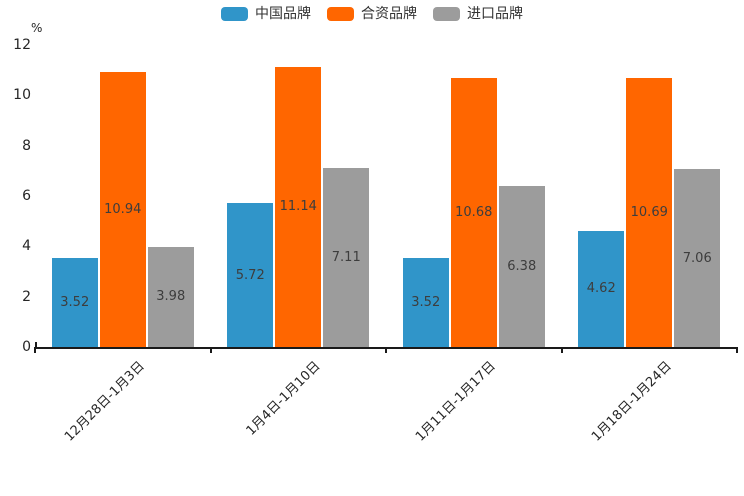 Image resolution: width=744 pixels, height=496 pixels. Describe the element at coordinates (495, 14) in the screenshot. I see `legend-label: 进口品牌` at that location.